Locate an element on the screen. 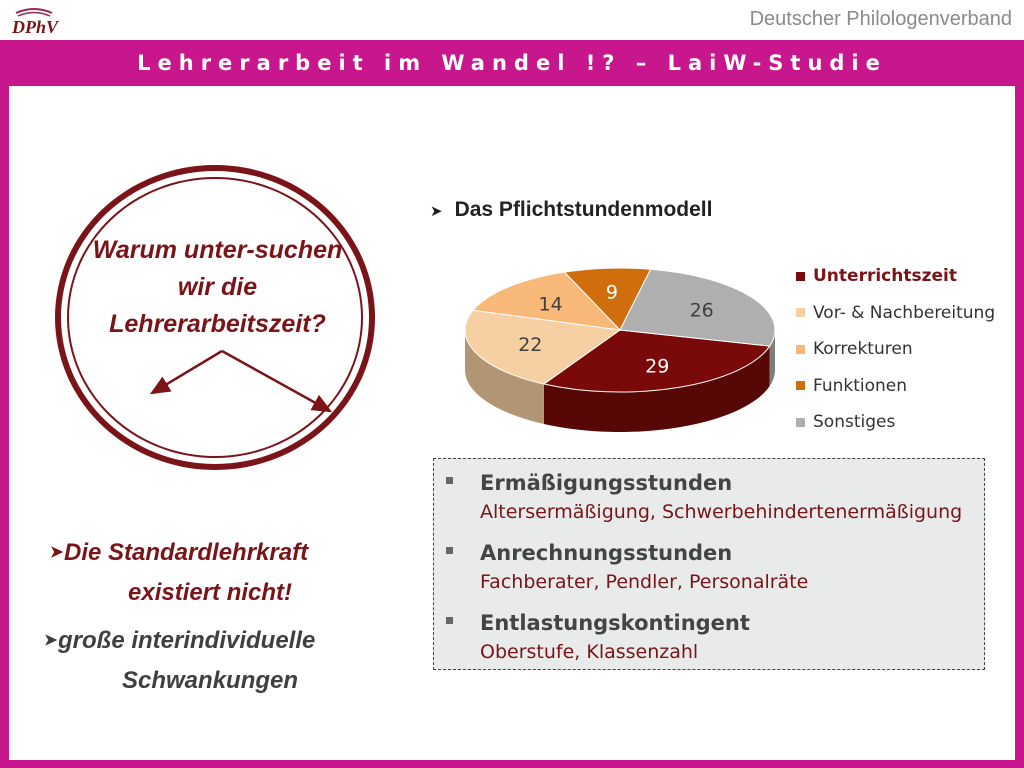  legend-item: Funktionen is located at coordinates (895, 386).